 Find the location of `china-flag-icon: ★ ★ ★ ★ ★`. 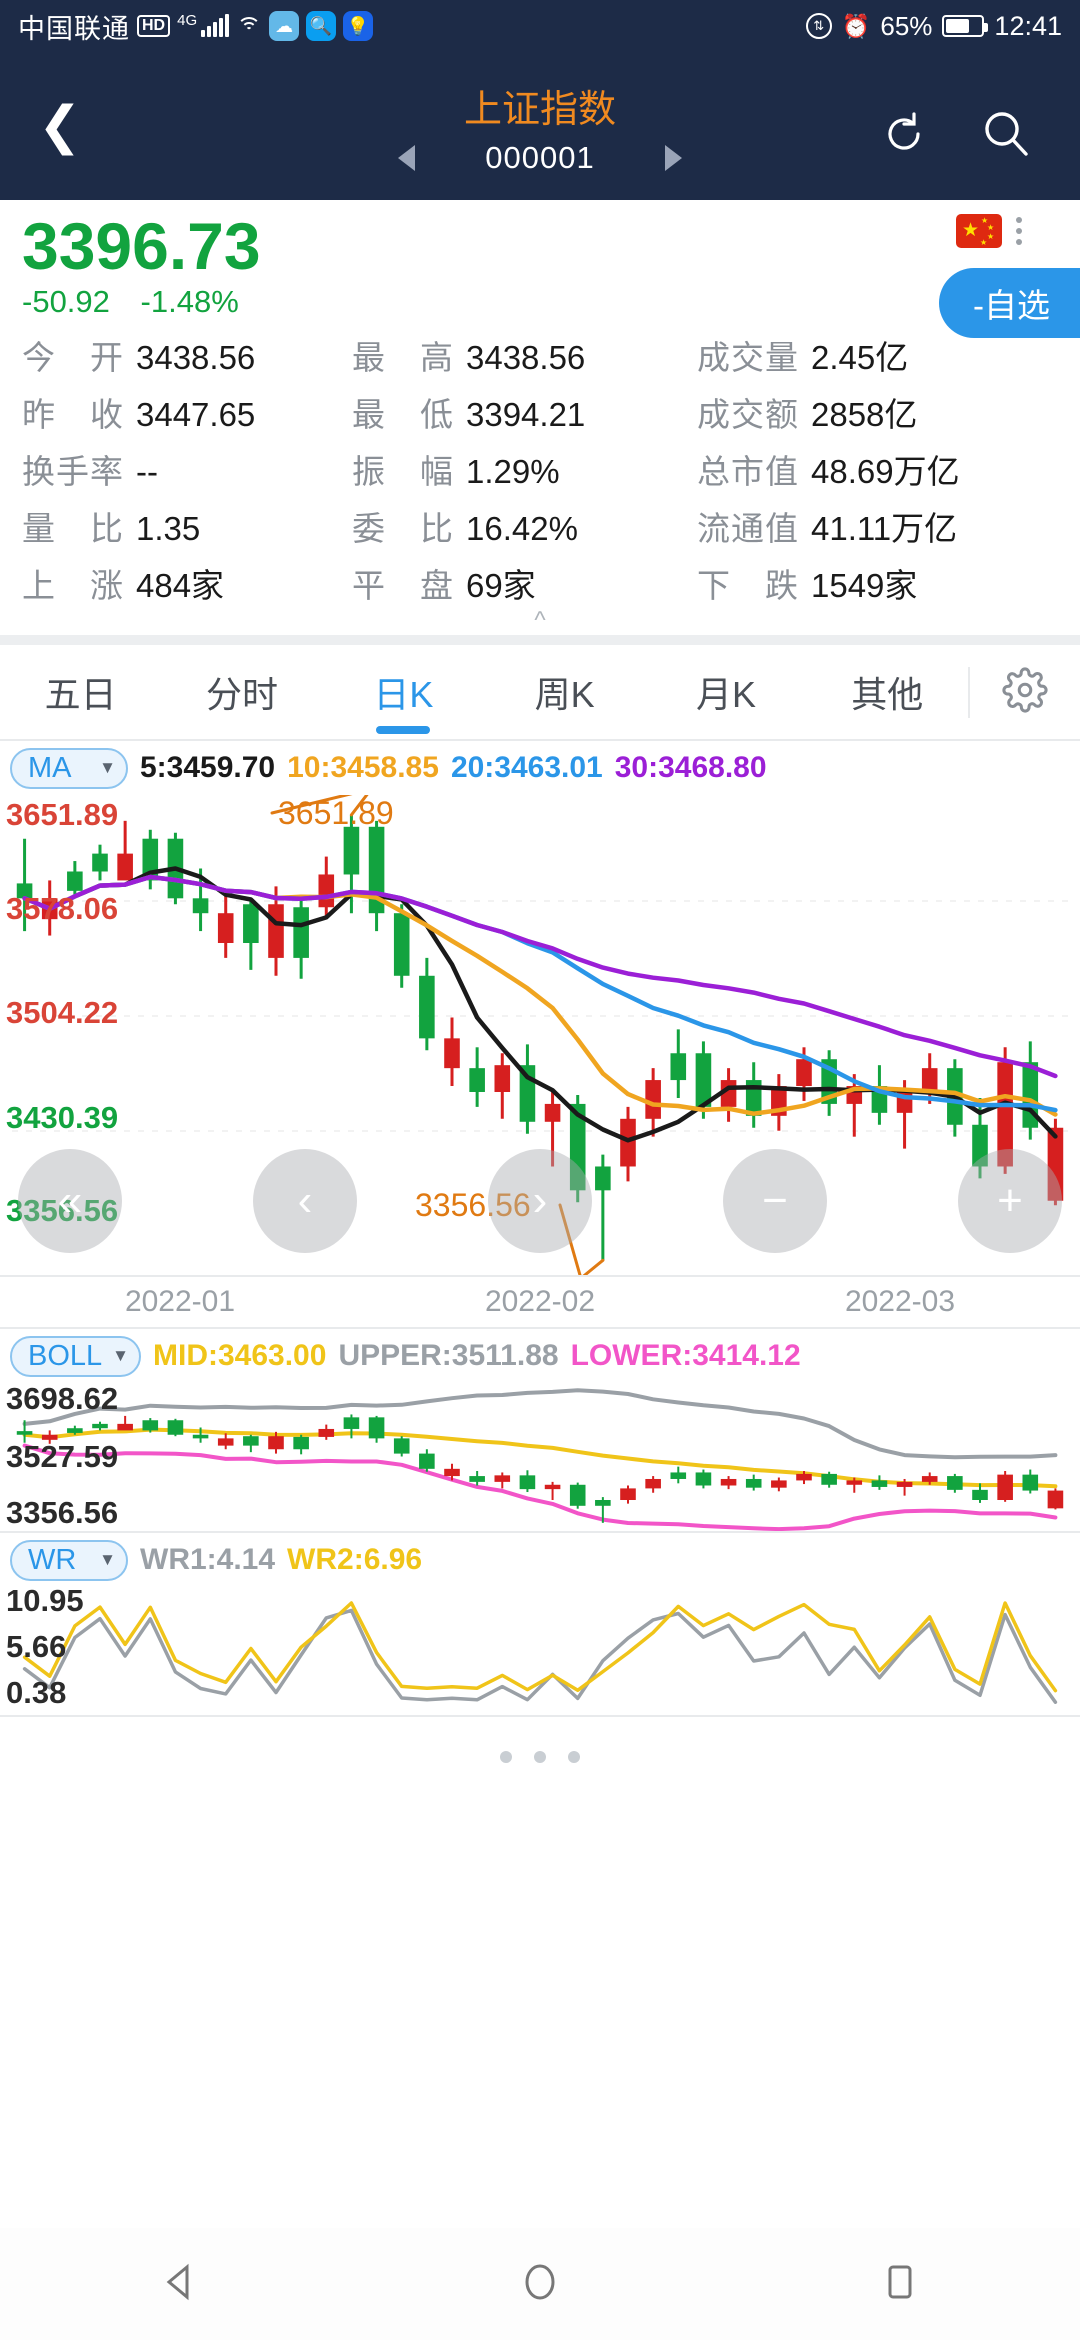

china-flag-icon: ★ ★ ★ ★ ★ is located at coordinates (979, 231).